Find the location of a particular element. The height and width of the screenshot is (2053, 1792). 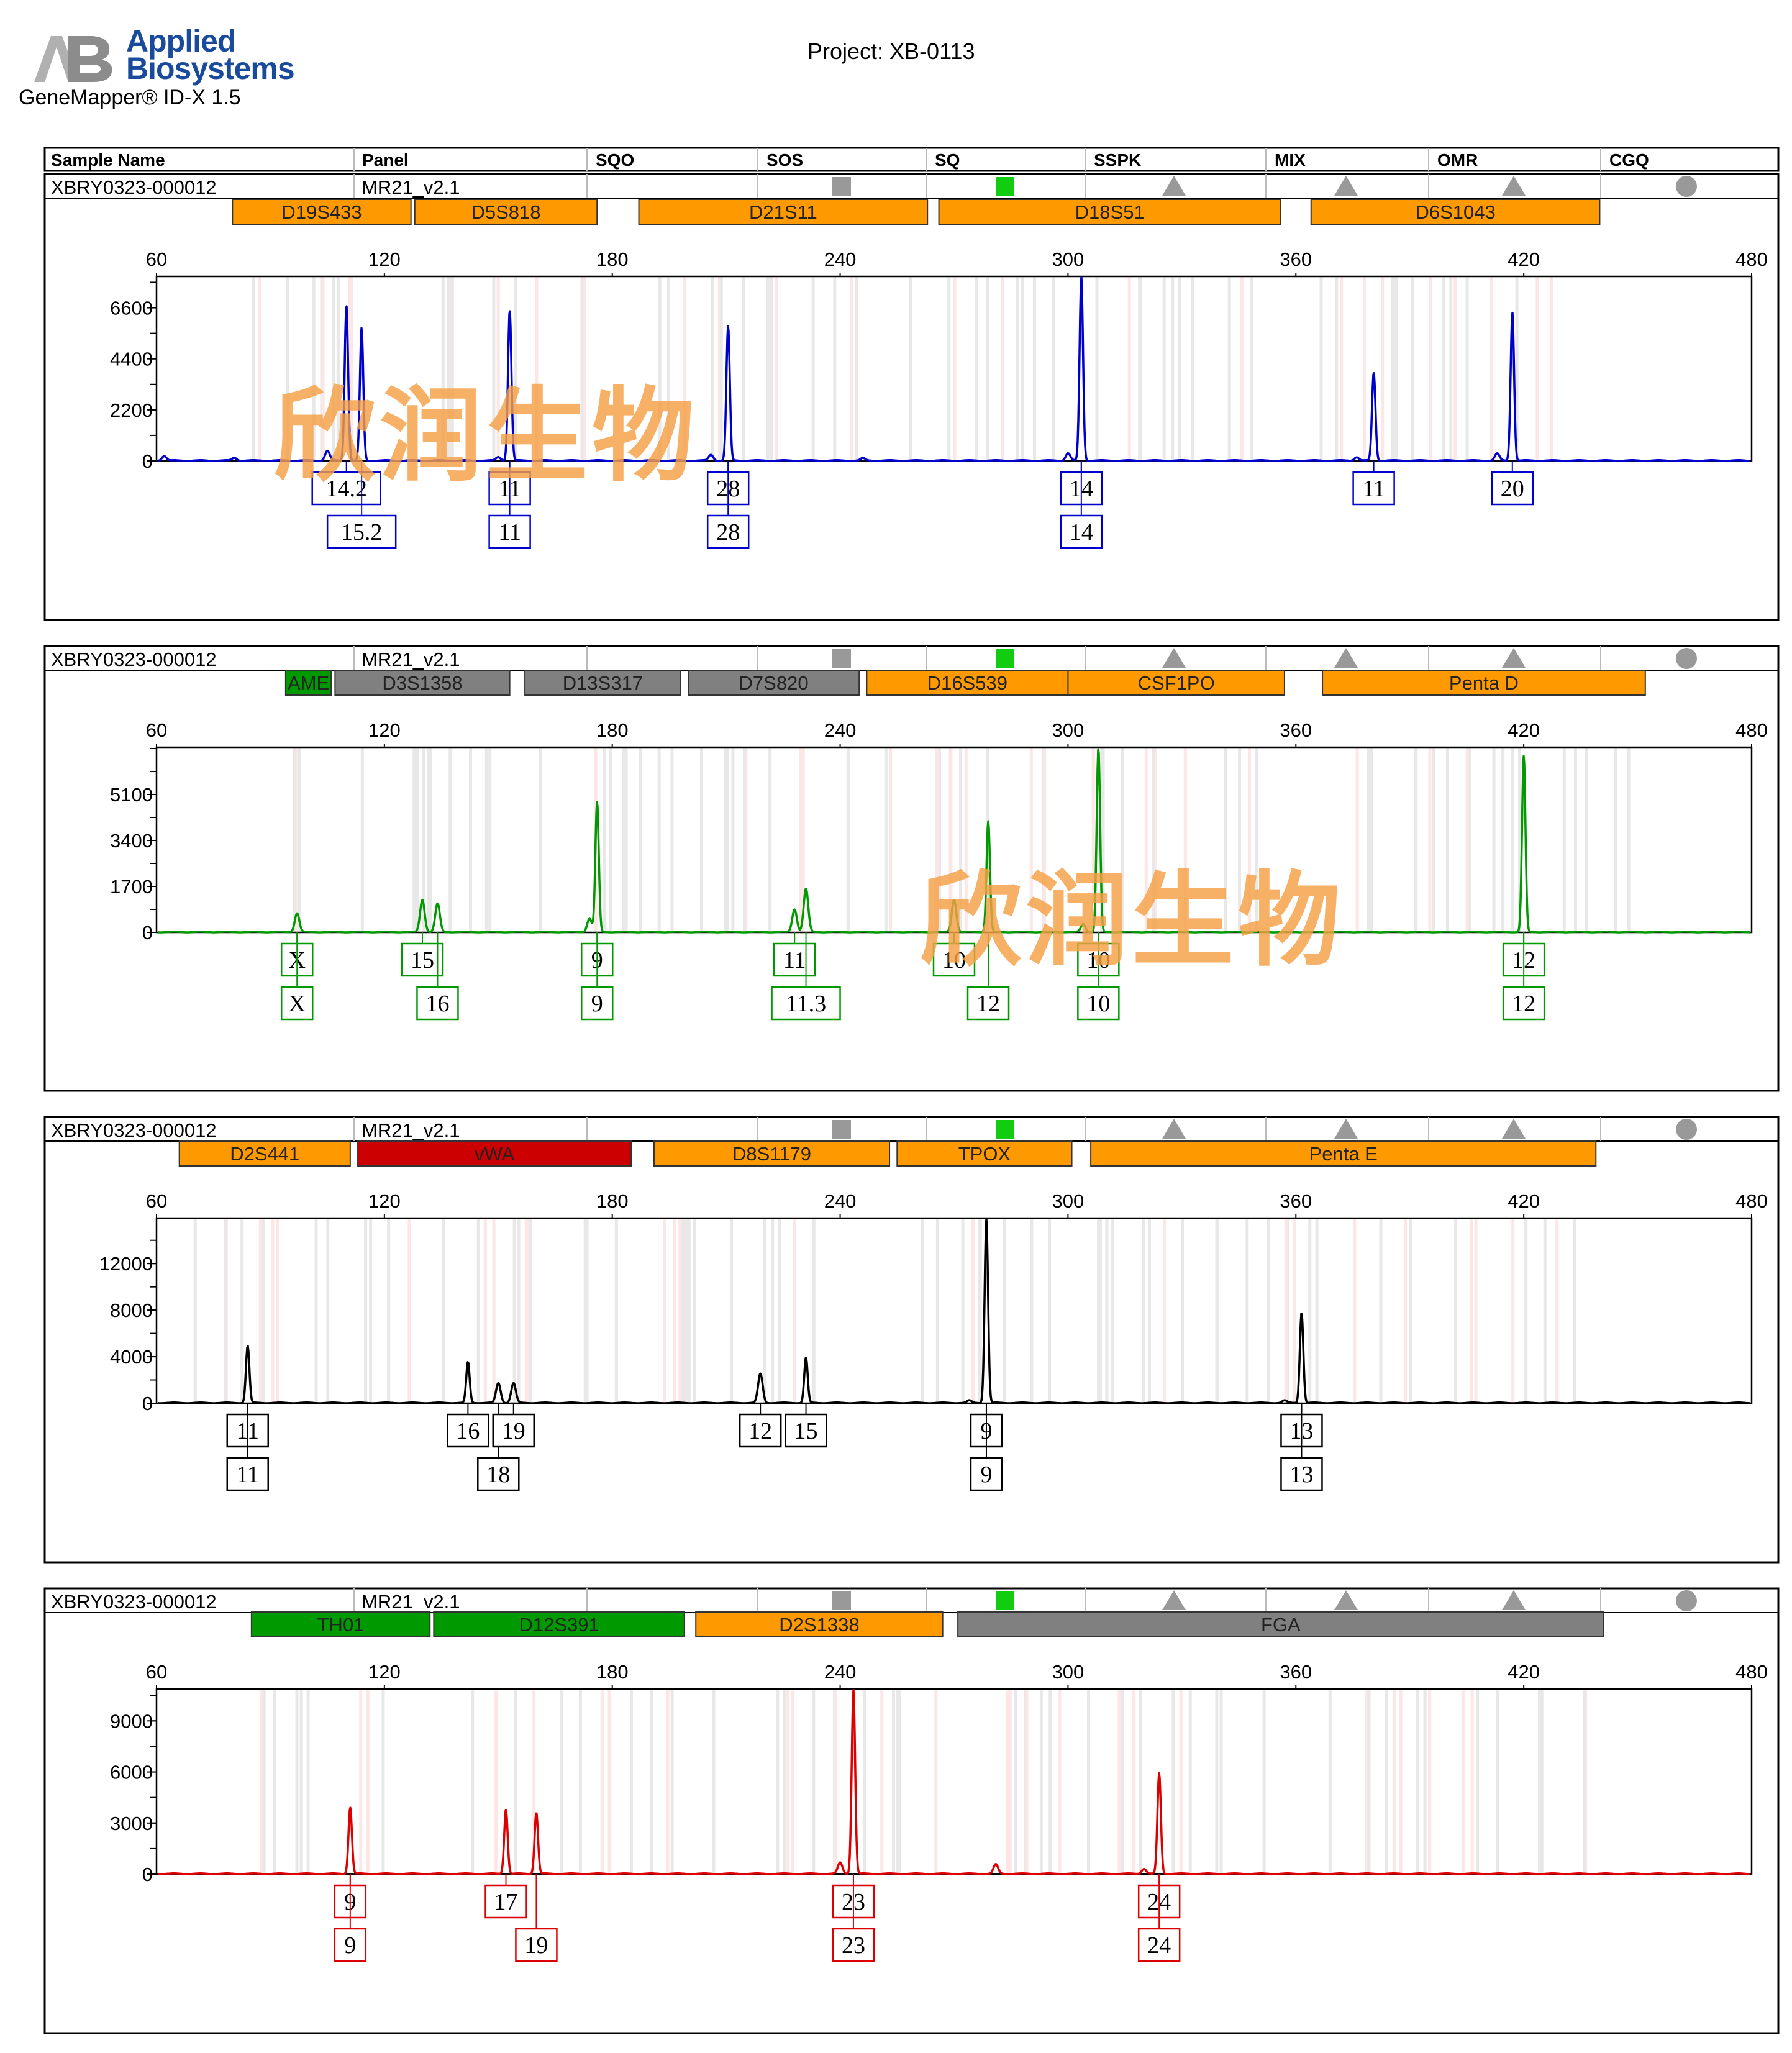

allele-call: 28 is located at coordinates (728, 505).